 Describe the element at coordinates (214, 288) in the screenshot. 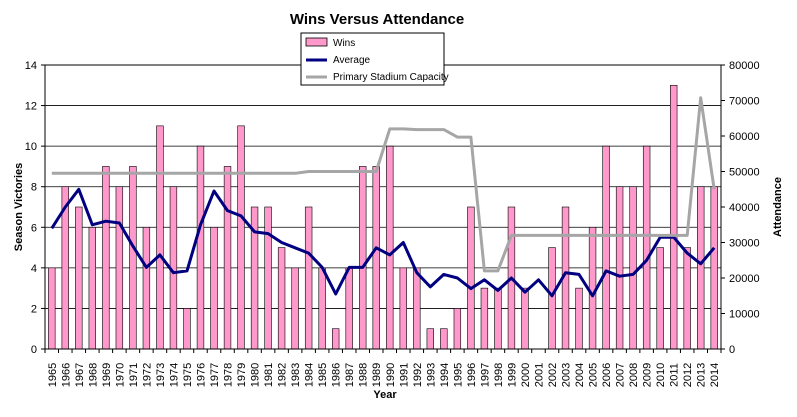

I see `wins-bar-1977` at that location.